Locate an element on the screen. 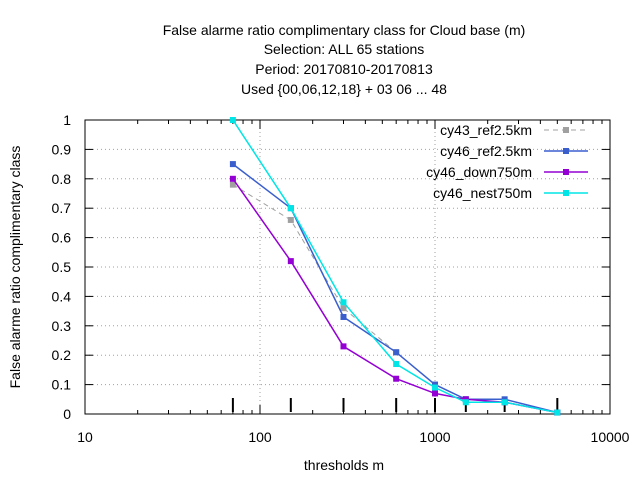  legend-entry: cy46_down750m is located at coordinates (507, 172).